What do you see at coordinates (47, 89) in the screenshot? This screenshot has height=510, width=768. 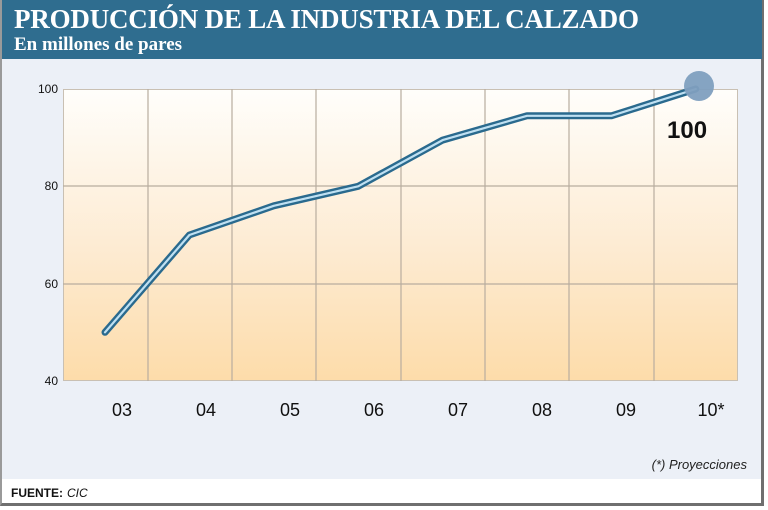 I see `y-tick-100: 100` at bounding box center [47, 89].